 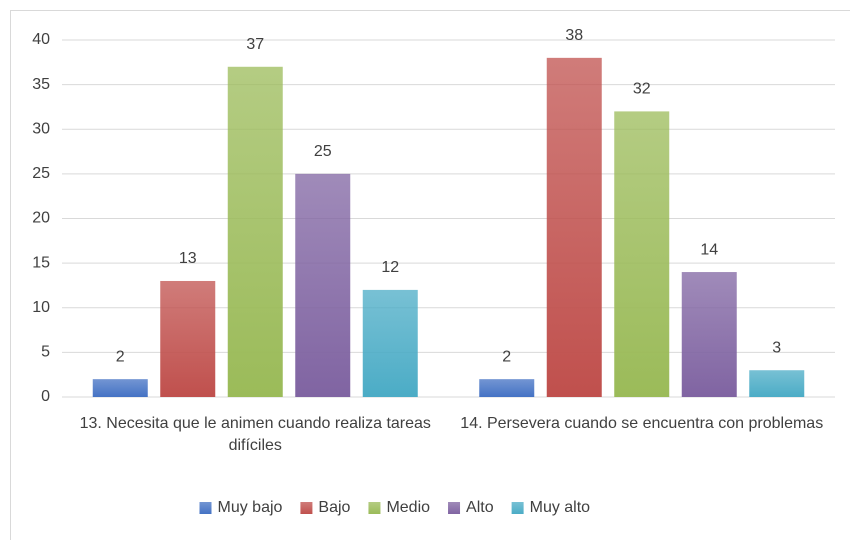 What do you see at coordinates (41, 307) in the screenshot?
I see `y-tick-label: 10` at bounding box center [41, 307].